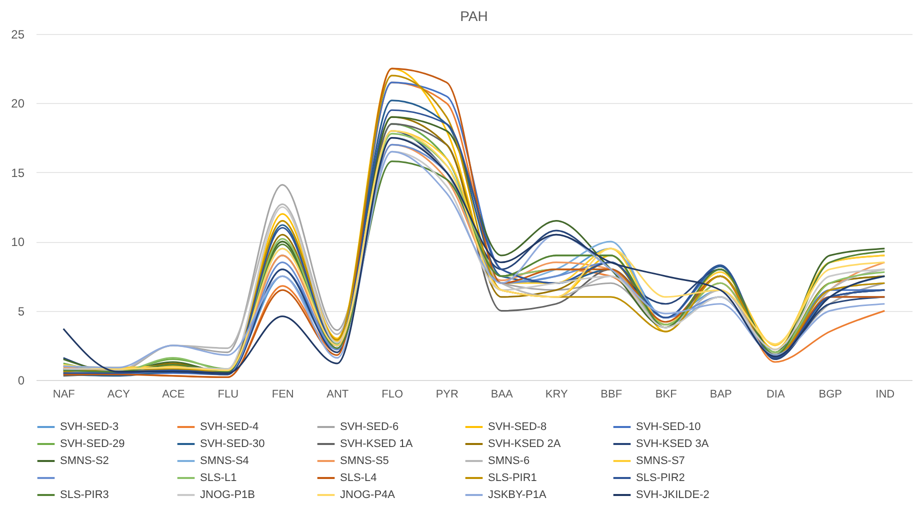 This screenshot has height=506, width=922. I want to click on x-tick-label: DIA, so click(776, 394).